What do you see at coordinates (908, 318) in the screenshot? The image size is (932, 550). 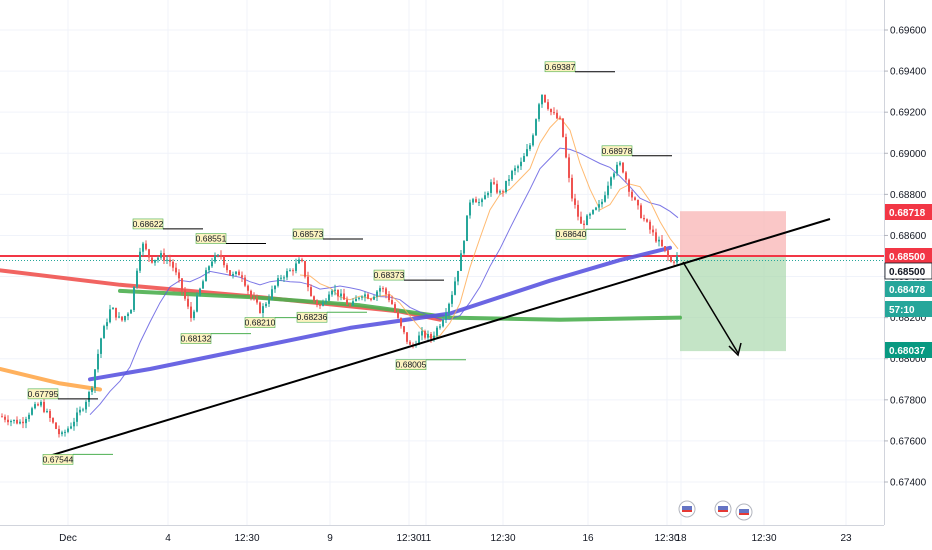 I see `y-tick-label: 0.68200` at bounding box center [908, 318].